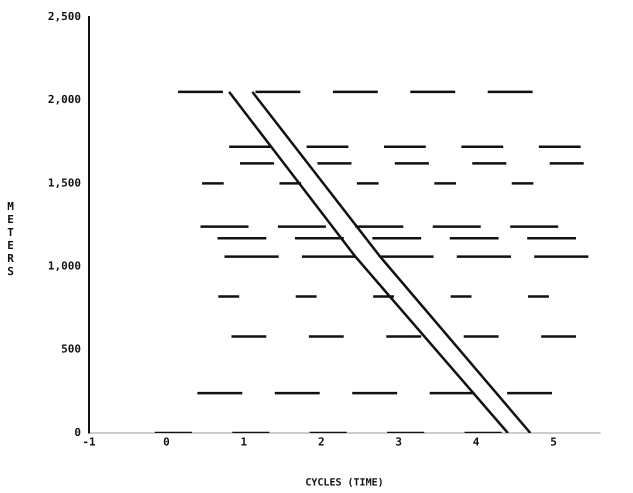 The image size is (633, 493). I want to click on x-axis-title: CYCLES (TIME), so click(344, 483).